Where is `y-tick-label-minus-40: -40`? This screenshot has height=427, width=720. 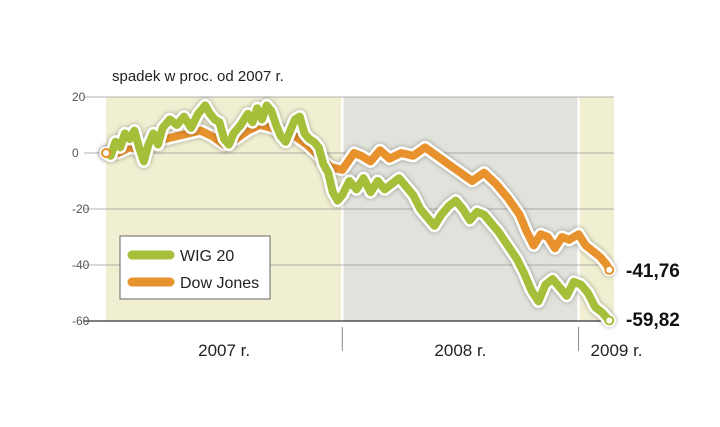 y-tick-label-minus-40: -40 is located at coordinates (81, 265).